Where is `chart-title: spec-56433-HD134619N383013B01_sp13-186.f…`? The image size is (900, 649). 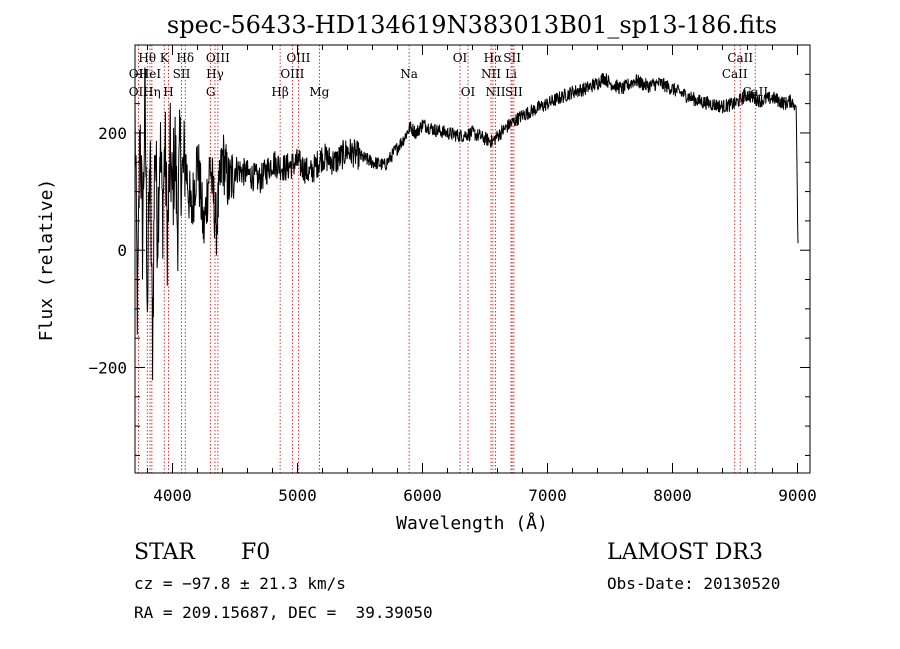 chart-title: spec-56433-HD134619N383013B01_sp13-186.f… is located at coordinates (472, 25).